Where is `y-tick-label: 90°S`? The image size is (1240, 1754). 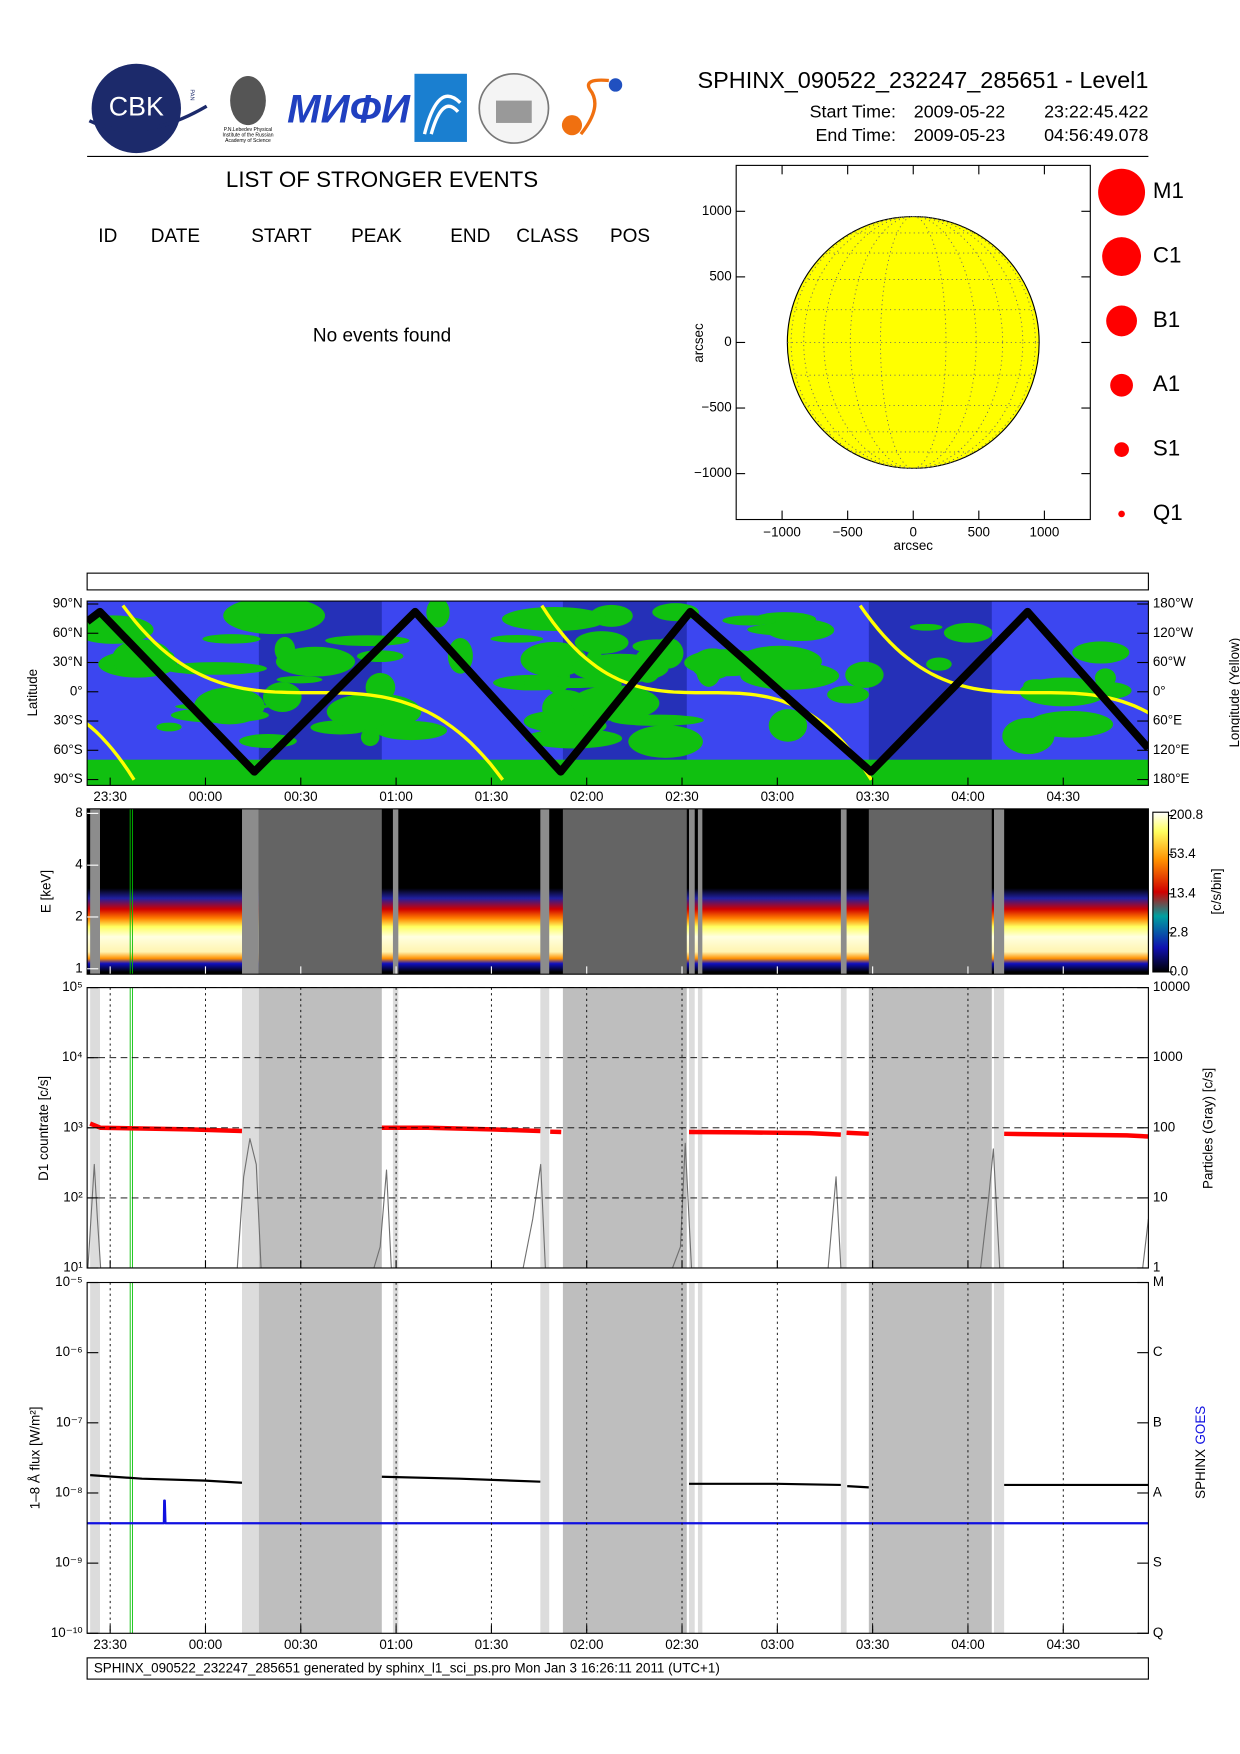
y-tick-label: 90°S is located at coordinates (67, 778).